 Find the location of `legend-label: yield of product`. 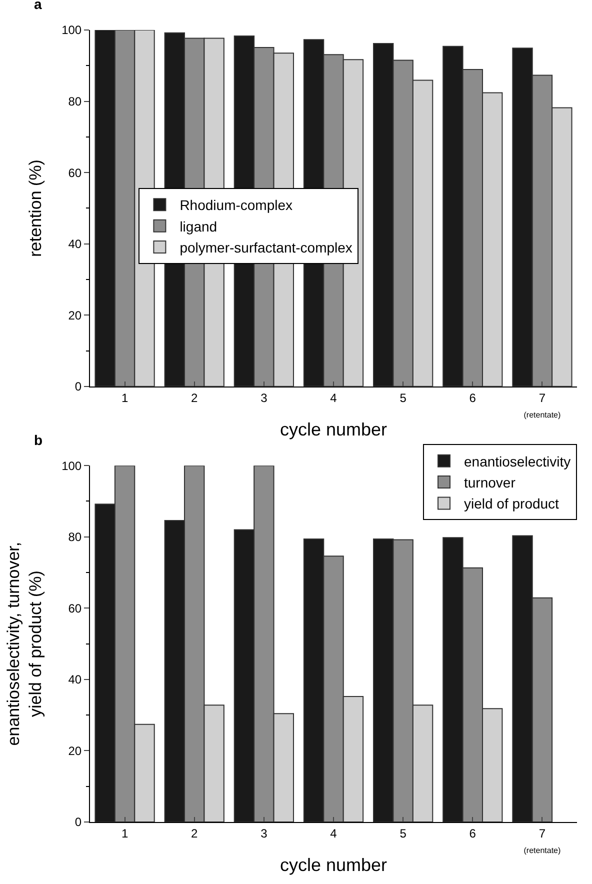

legend-label: yield of product is located at coordinates (512, 504).